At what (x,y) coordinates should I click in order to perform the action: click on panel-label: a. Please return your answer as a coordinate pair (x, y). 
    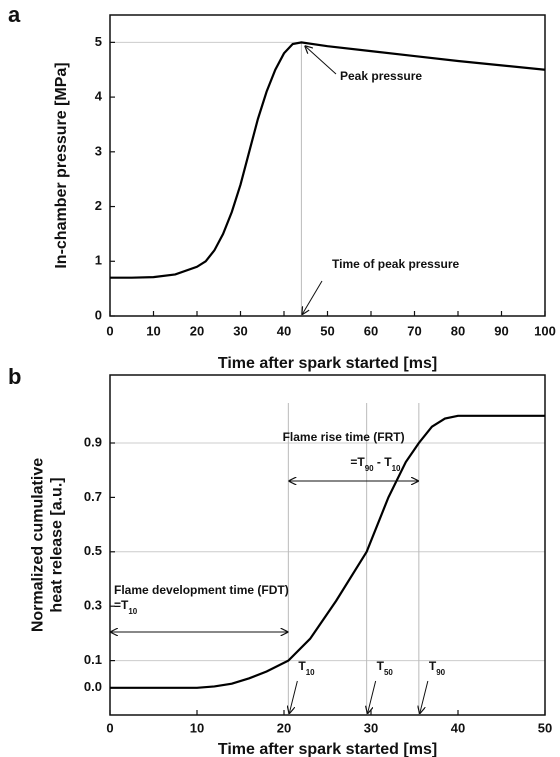
    Looking at the image, I should click on (14, 14).